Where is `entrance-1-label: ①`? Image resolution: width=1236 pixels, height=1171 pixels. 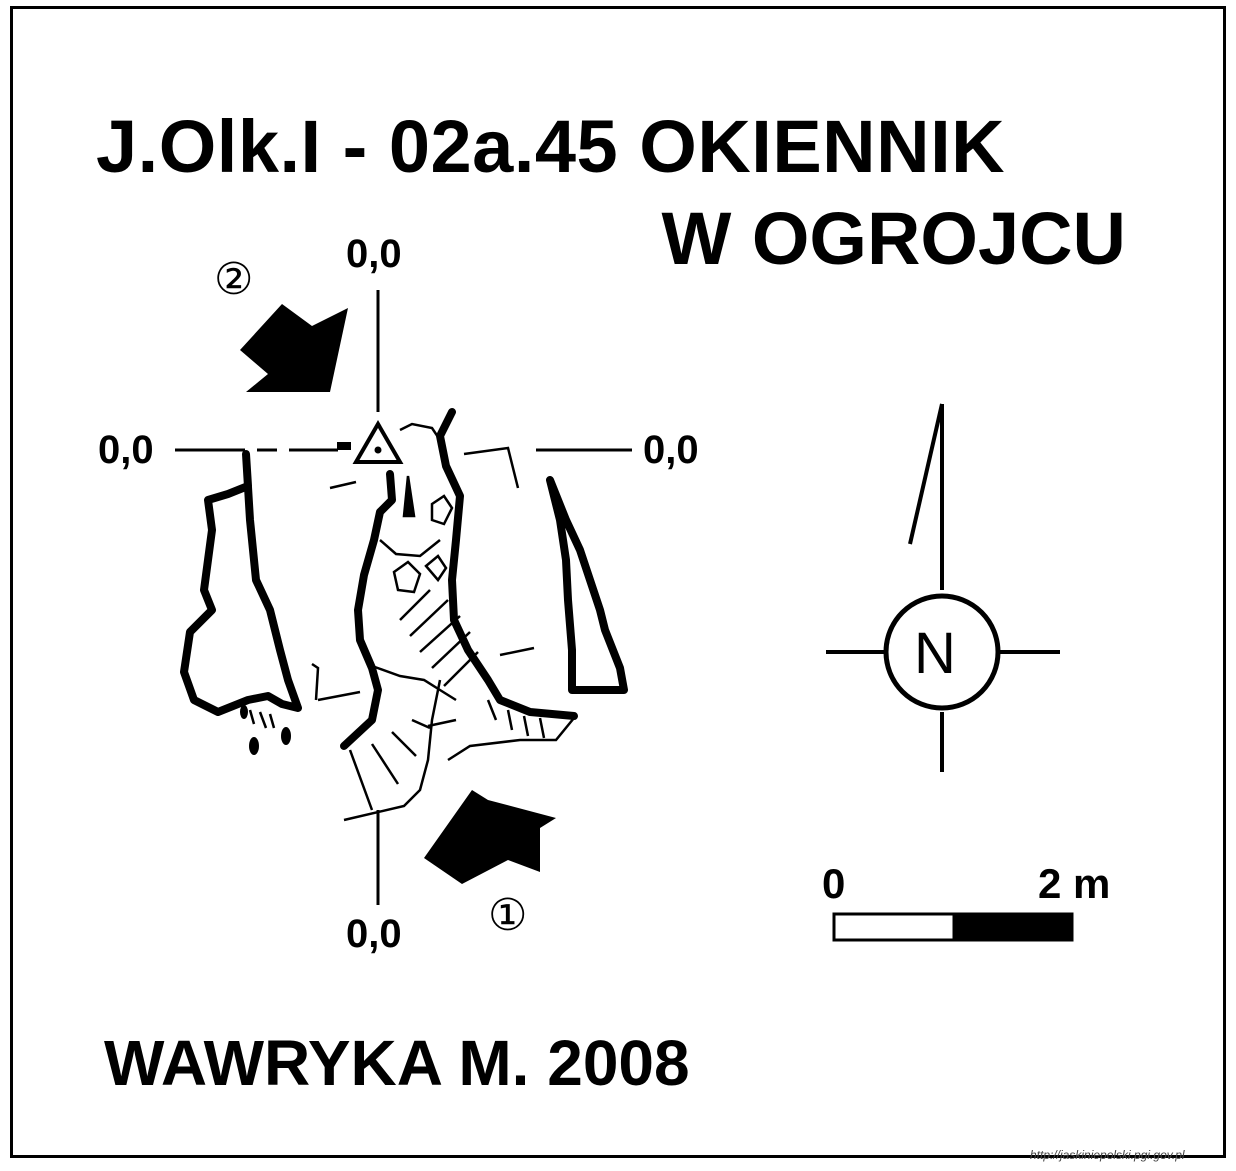 entrance-1-label: ① is located at coordinates (508, 915).